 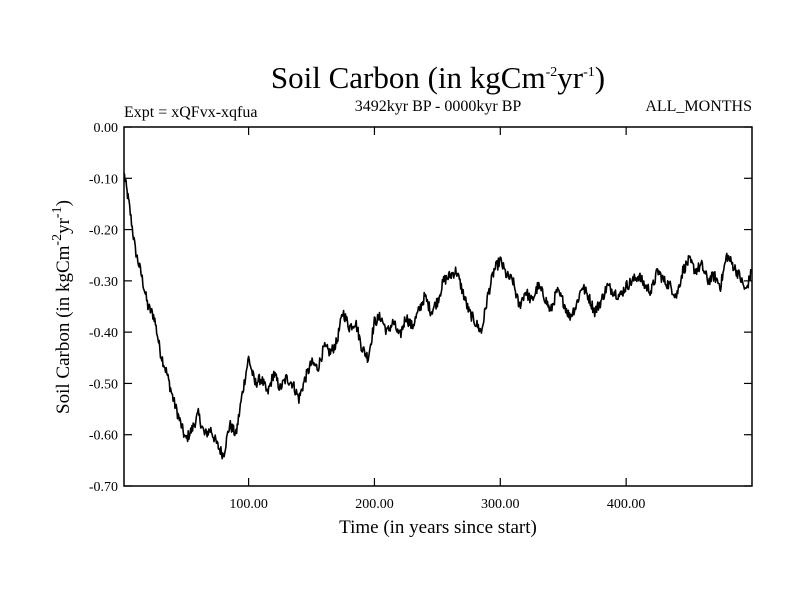 I want to click on experiment-label: Expt = xQFvx-xqfua, so click(x=190, y=112).